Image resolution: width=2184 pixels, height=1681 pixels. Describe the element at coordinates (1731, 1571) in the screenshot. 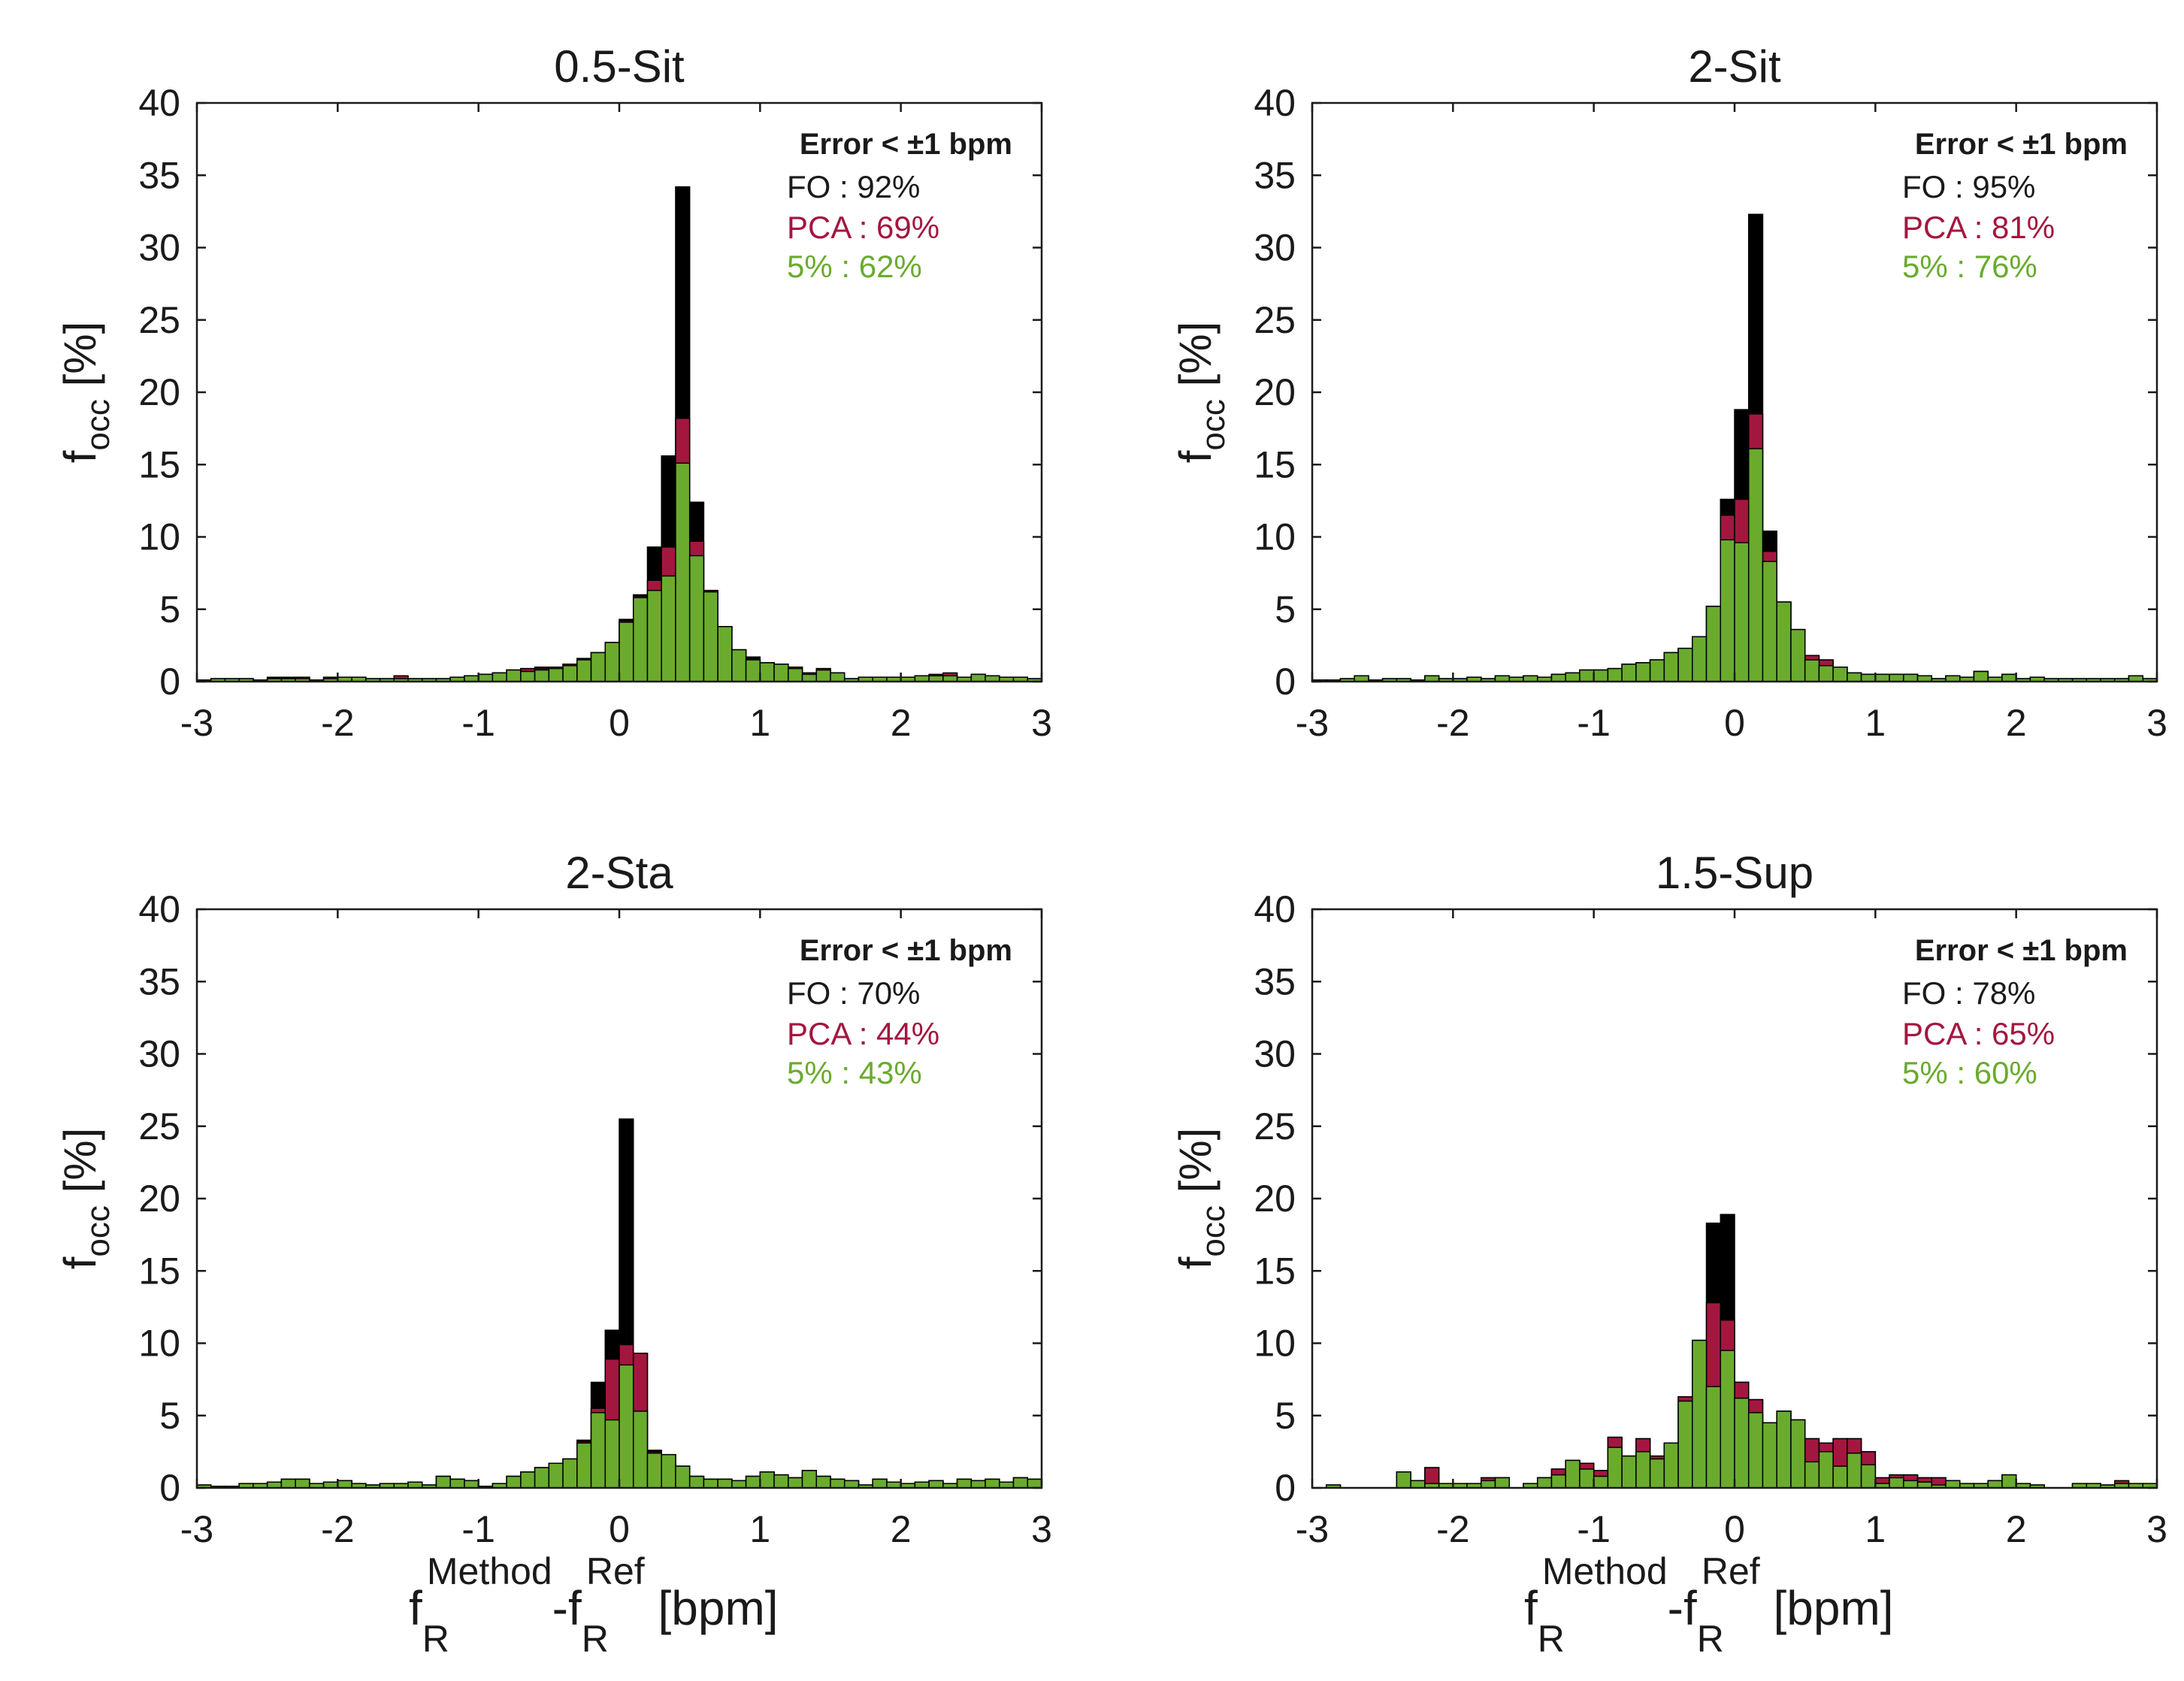

I see `x-axis-label-sup2: Ref` at that location.